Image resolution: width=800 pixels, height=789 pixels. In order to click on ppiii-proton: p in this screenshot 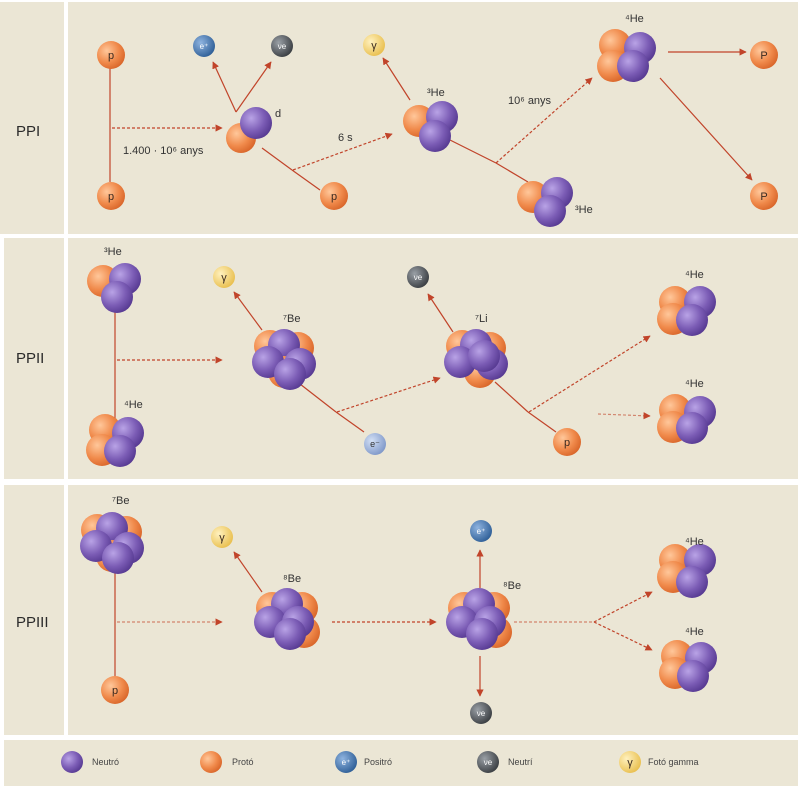, I will do `click(115, 690)`.